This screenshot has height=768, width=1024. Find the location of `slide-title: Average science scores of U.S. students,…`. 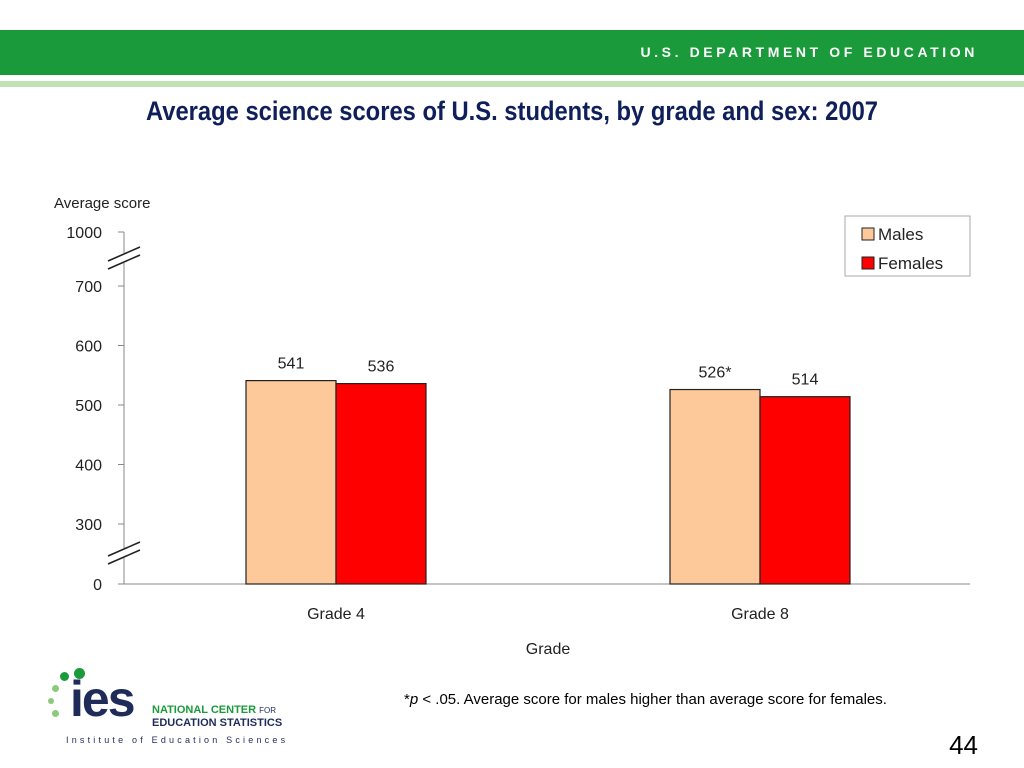

slide-title: Average science scores of U.S. students,… is located at coordinates (512, 111).